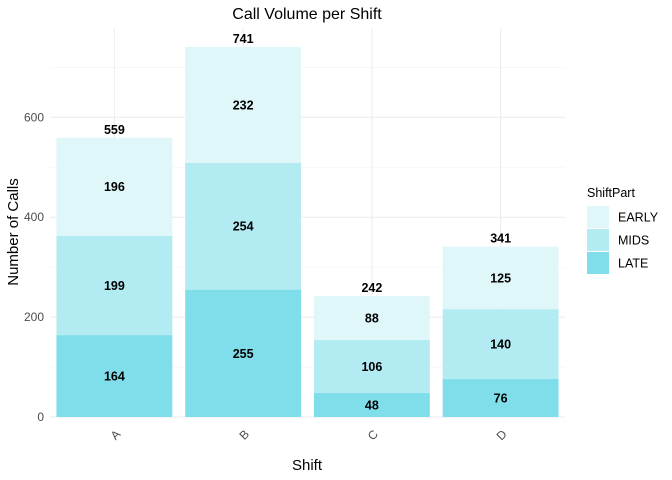  What do you see at coordinates (116, 435) in the screenshot?
I see `x-tick-label: A` at bounding box center [116, 435].